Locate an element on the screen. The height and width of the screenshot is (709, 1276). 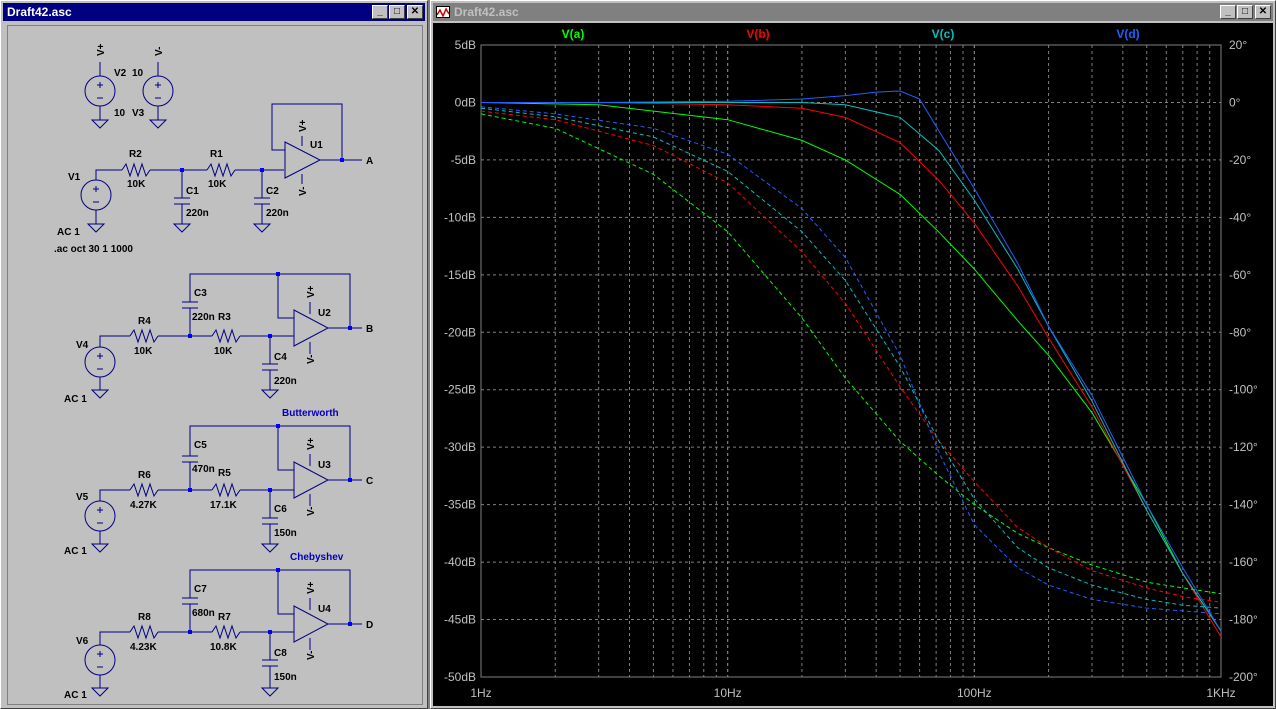
v2-label: V2 is located at coordinates (120, 73).